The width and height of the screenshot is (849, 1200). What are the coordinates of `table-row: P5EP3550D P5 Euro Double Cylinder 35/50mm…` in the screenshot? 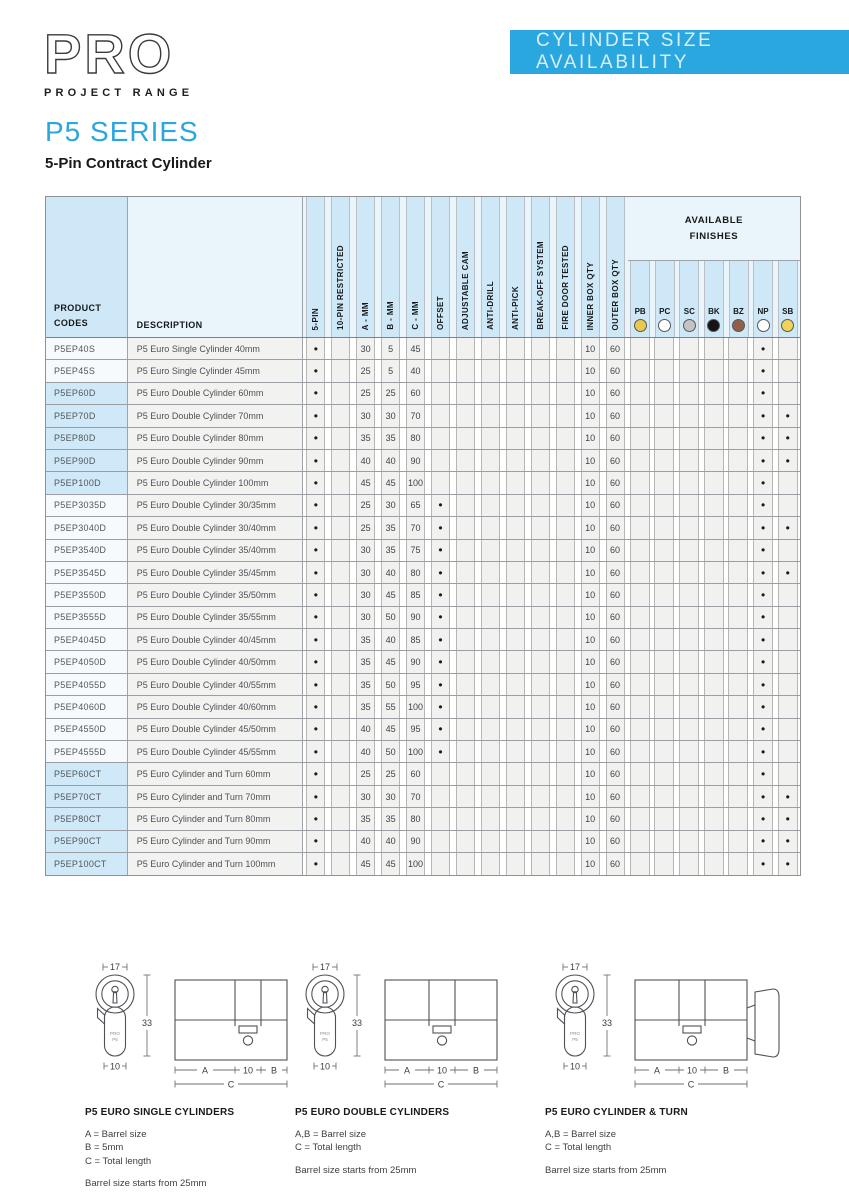 It's located at (423, 595).